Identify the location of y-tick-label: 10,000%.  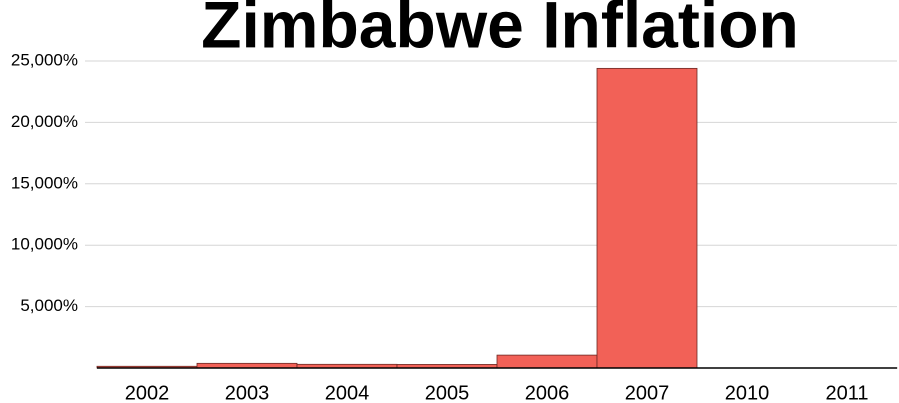
(44, 244).